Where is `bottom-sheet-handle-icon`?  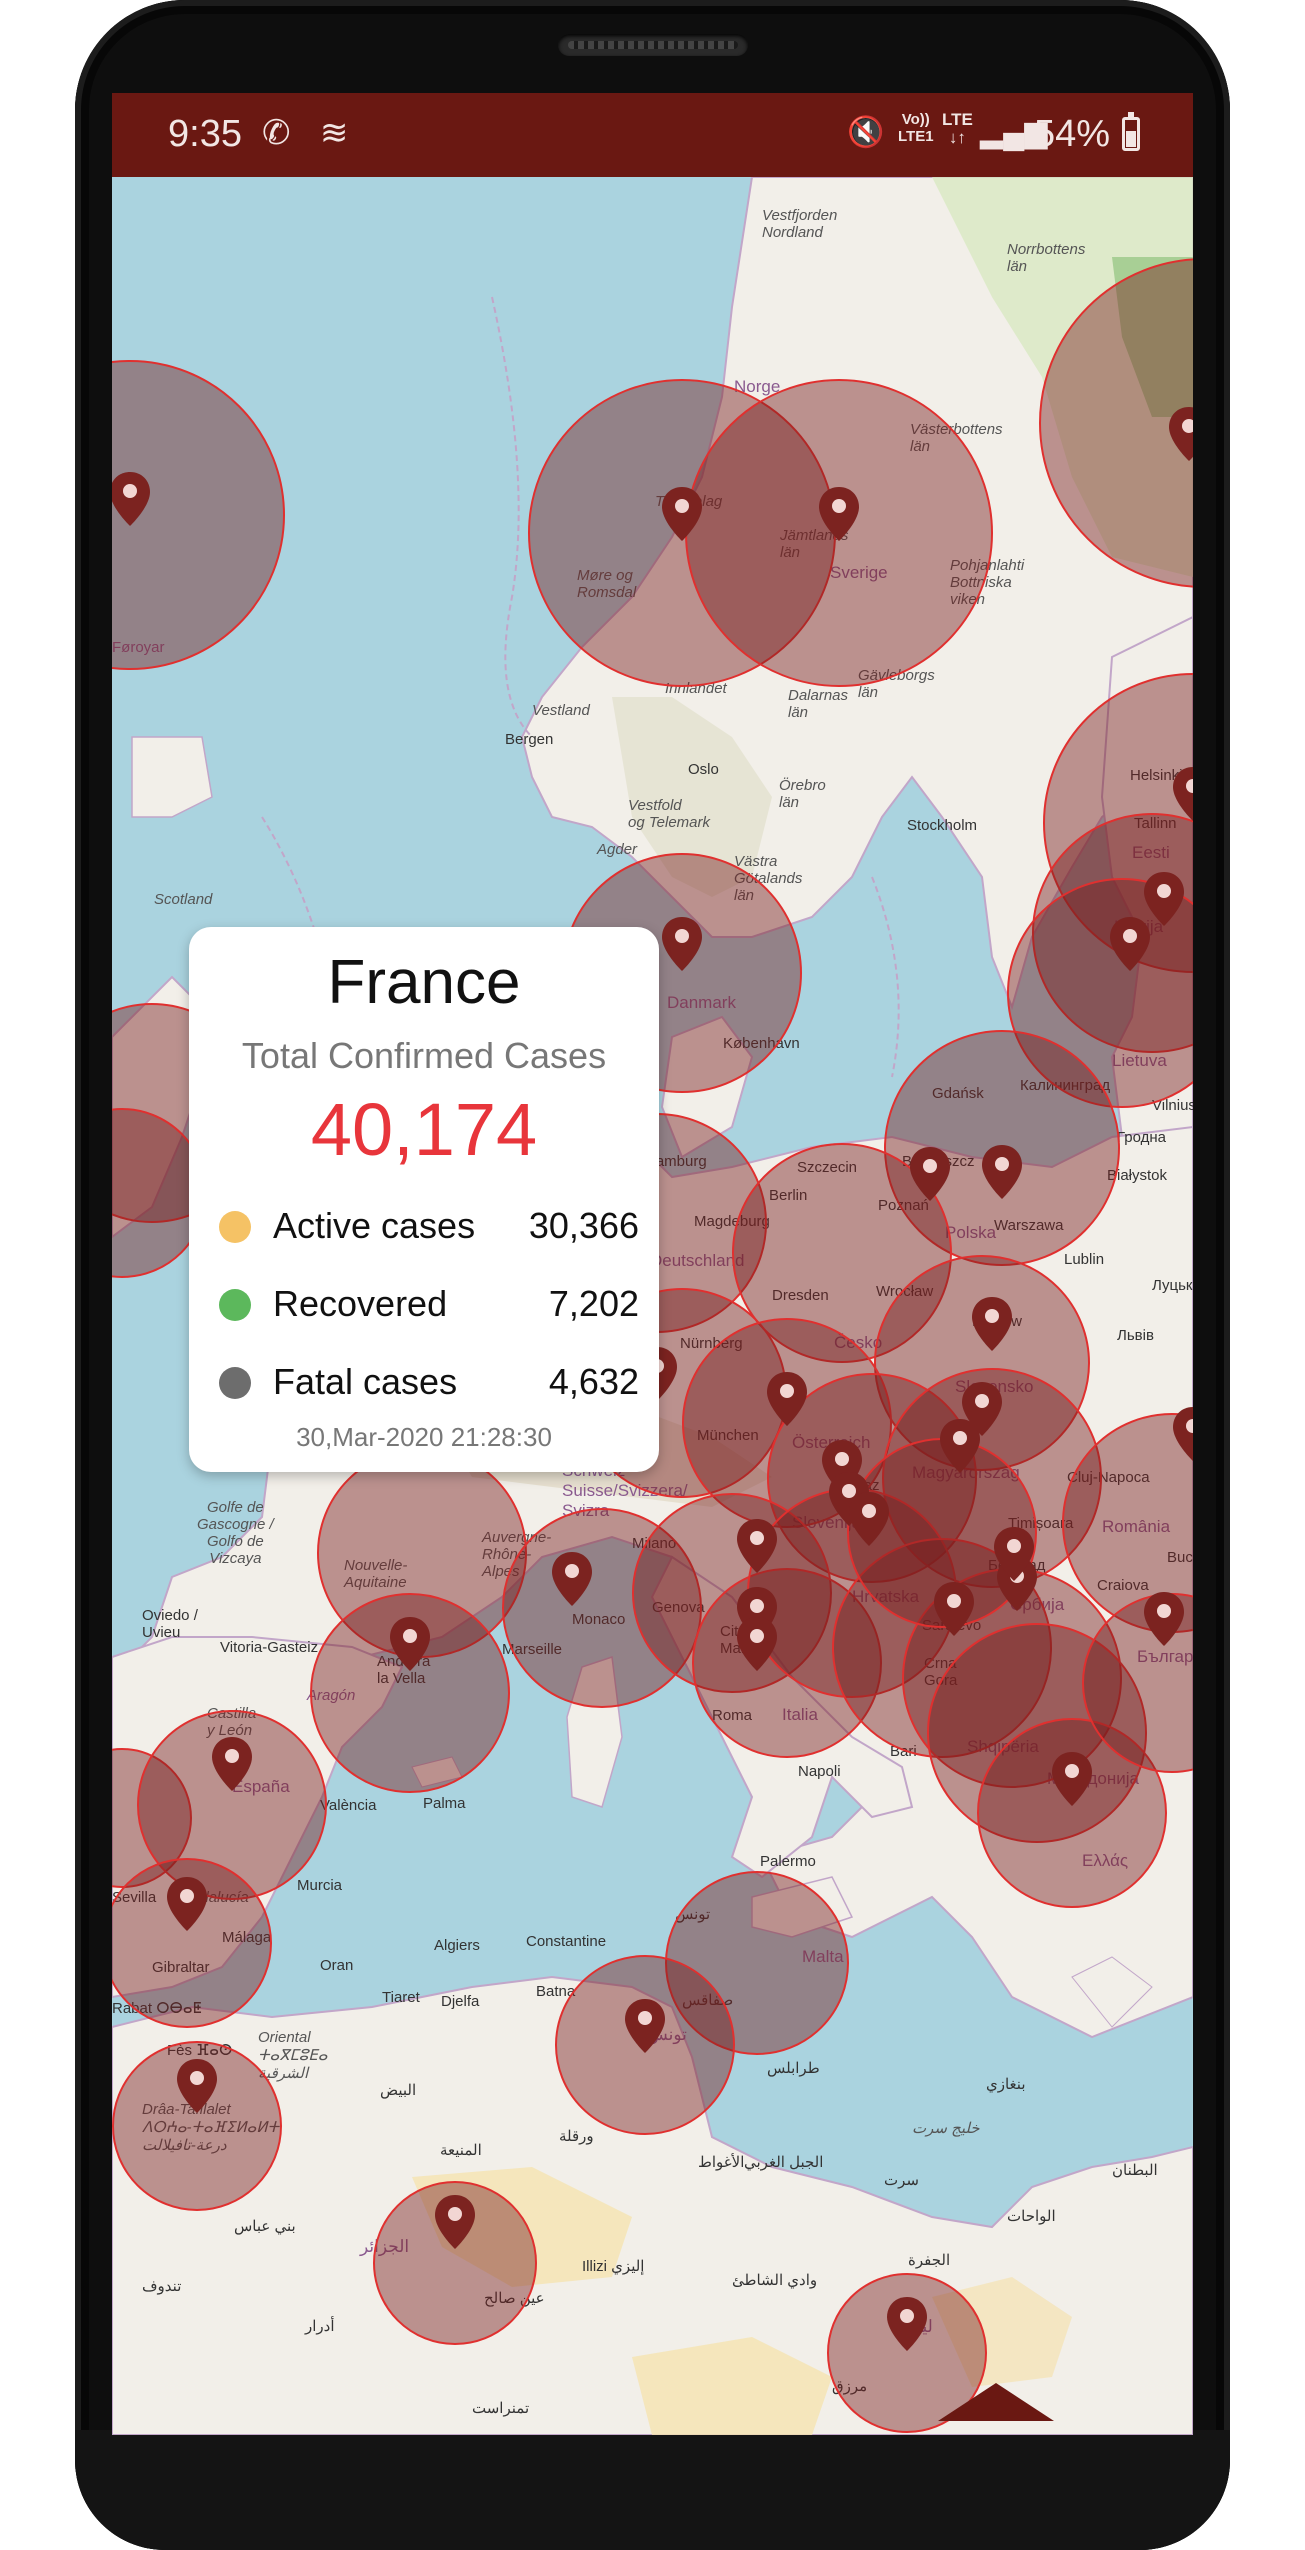 bottom-sheet-handle-icon is located at coordinates (996, 2402).